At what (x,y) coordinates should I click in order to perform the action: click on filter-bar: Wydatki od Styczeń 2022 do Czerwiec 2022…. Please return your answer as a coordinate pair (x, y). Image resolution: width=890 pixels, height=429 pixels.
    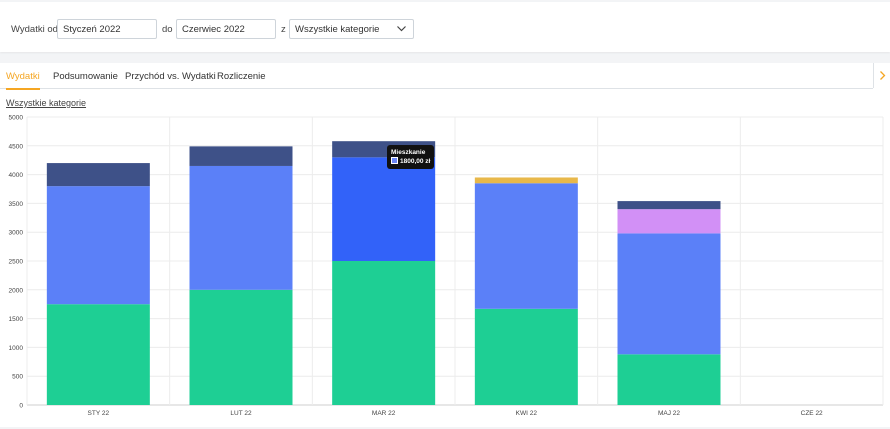
    Looking at the image, I should click on (445, 27).